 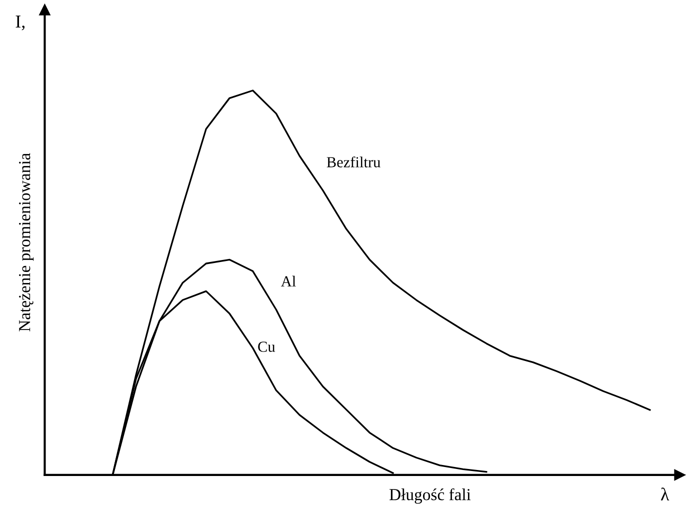 I want to click on series-label: Al, so click(x=288, y=281).